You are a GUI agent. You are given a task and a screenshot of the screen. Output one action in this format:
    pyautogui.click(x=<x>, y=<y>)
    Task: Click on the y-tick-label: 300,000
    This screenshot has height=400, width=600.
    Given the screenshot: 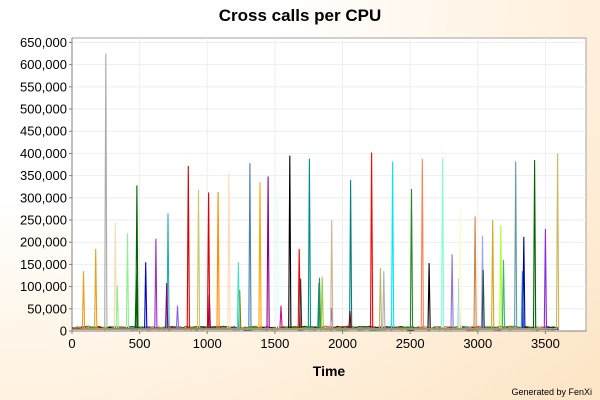 What is the action you would take?
    pyautogui.click(x=43, y=197)
    